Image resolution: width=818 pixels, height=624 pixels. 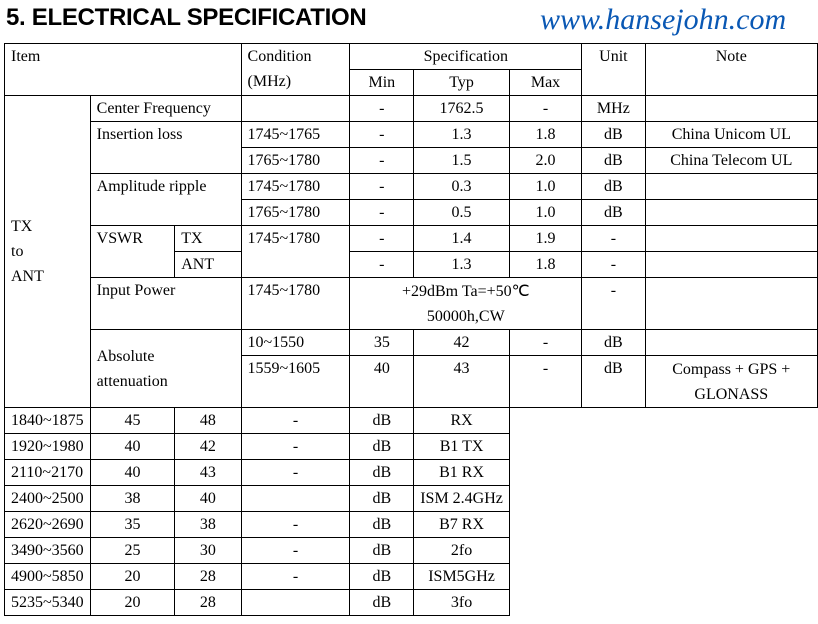 I want to click on group-label-line: TX, so click(x=22, y=226).